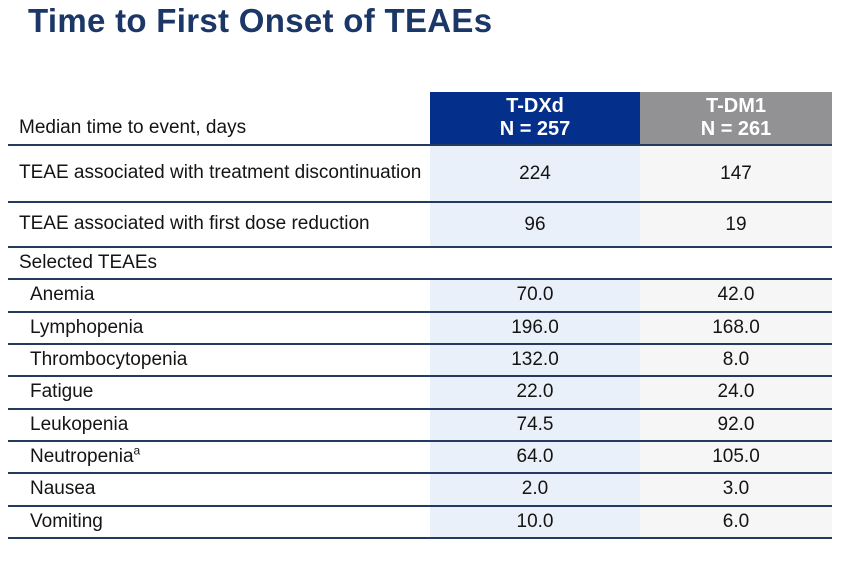 The image size is (863, 574). Describe the element at coordinates (219, 392) in the screenshot. I see `row-label-cell: Fatigue` at that location.